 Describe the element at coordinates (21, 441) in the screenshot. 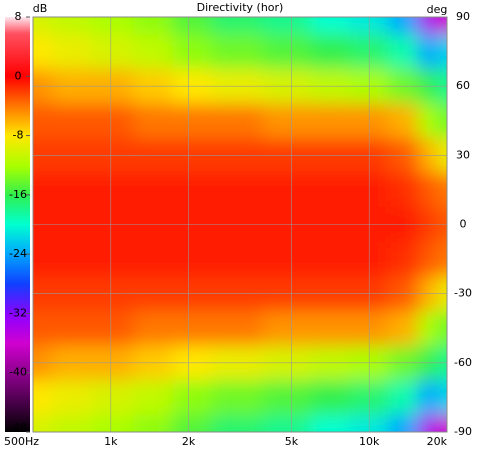

I see `x-tick-label: 500Hz` at that location.